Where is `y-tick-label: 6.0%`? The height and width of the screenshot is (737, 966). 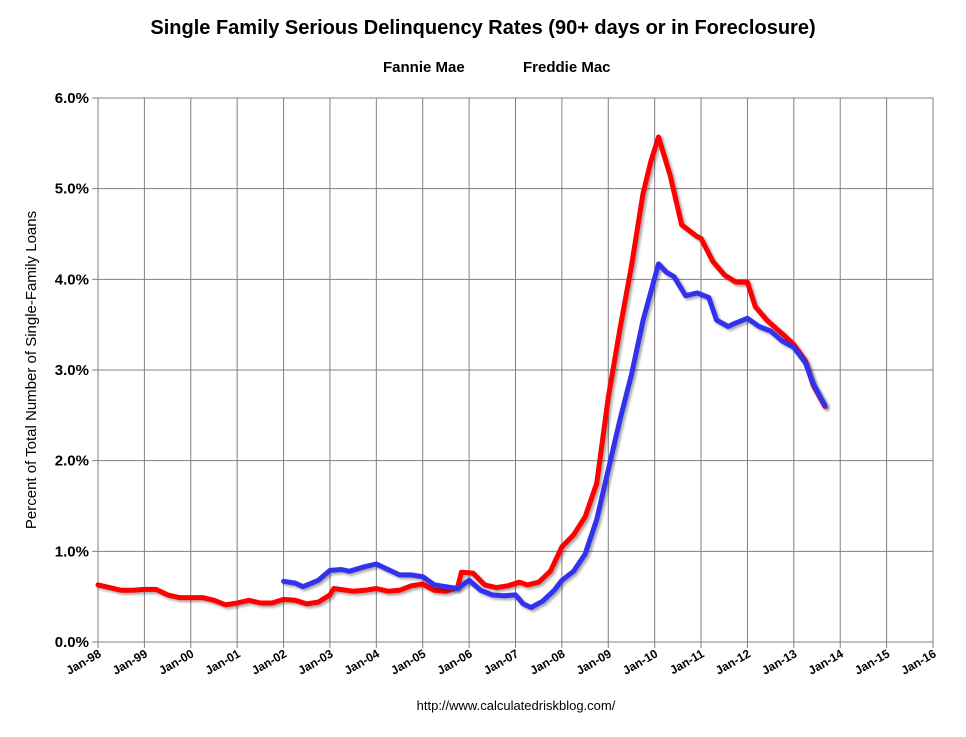 y-tick-label: 6.0% is located at coordinates (72, 98).